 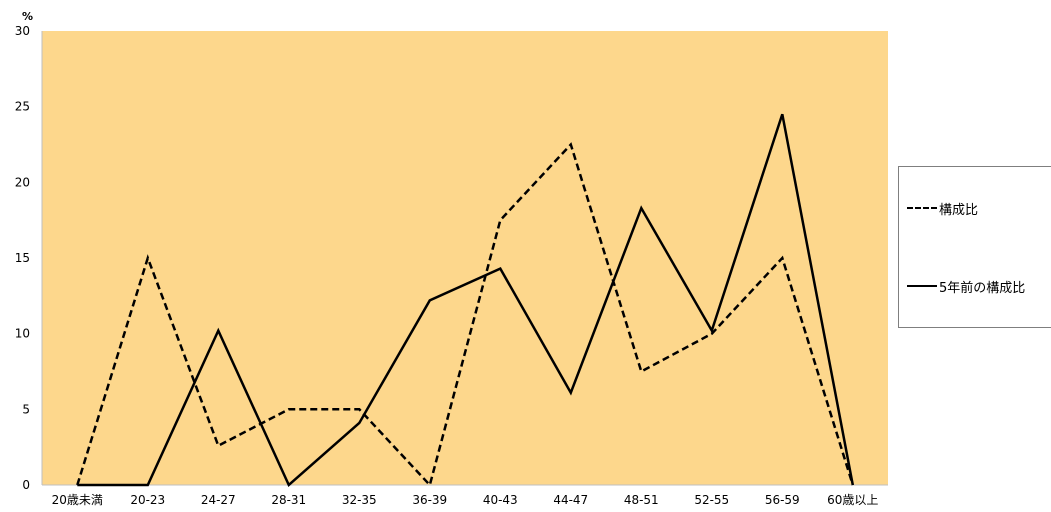 I want to click on x-tick-label: 56-59, so click(x=782, y=500).